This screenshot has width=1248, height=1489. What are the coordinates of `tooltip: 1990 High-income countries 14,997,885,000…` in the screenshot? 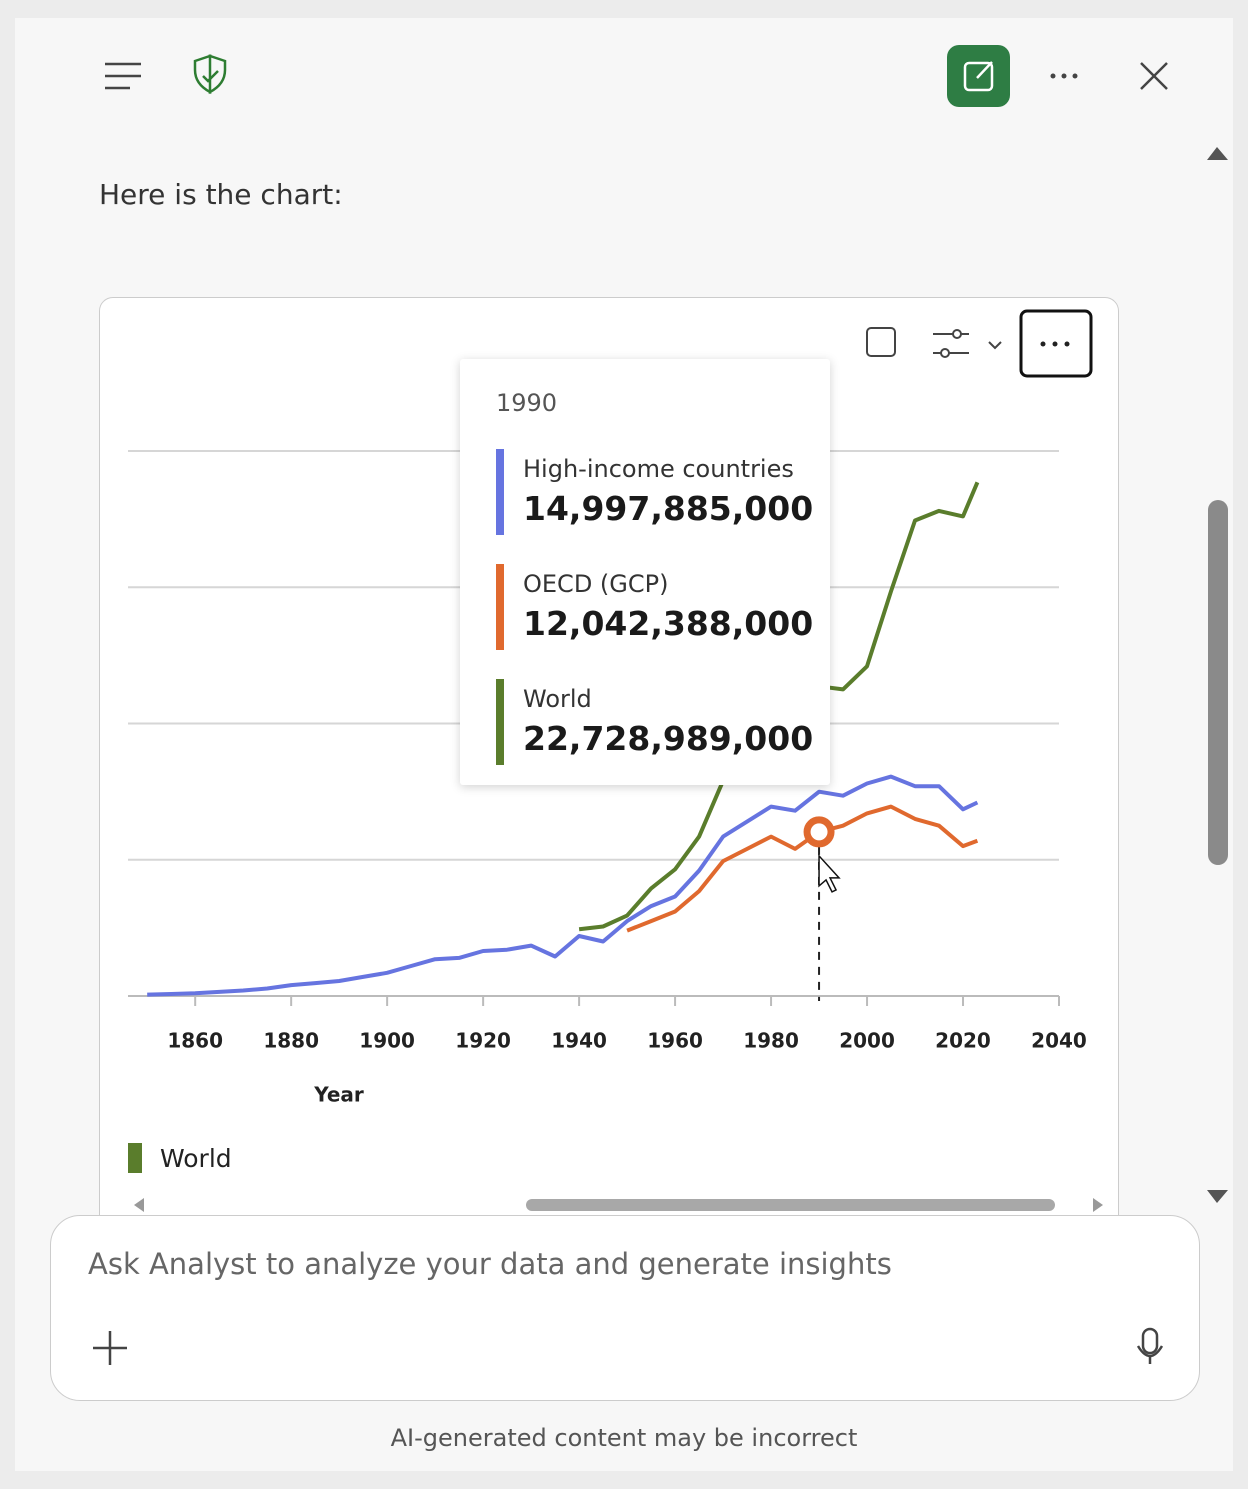 It's located at (645, 572).